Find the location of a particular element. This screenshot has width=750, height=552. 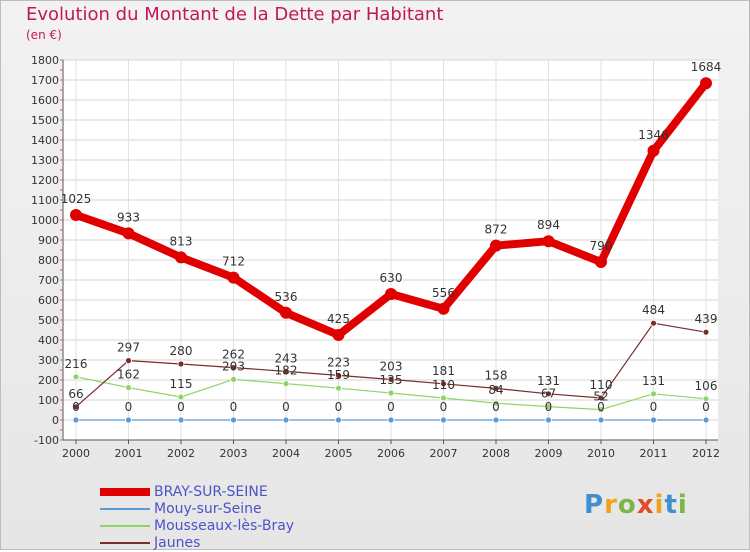

y-tick-label: 1600 is located at coordinates (45, 100).